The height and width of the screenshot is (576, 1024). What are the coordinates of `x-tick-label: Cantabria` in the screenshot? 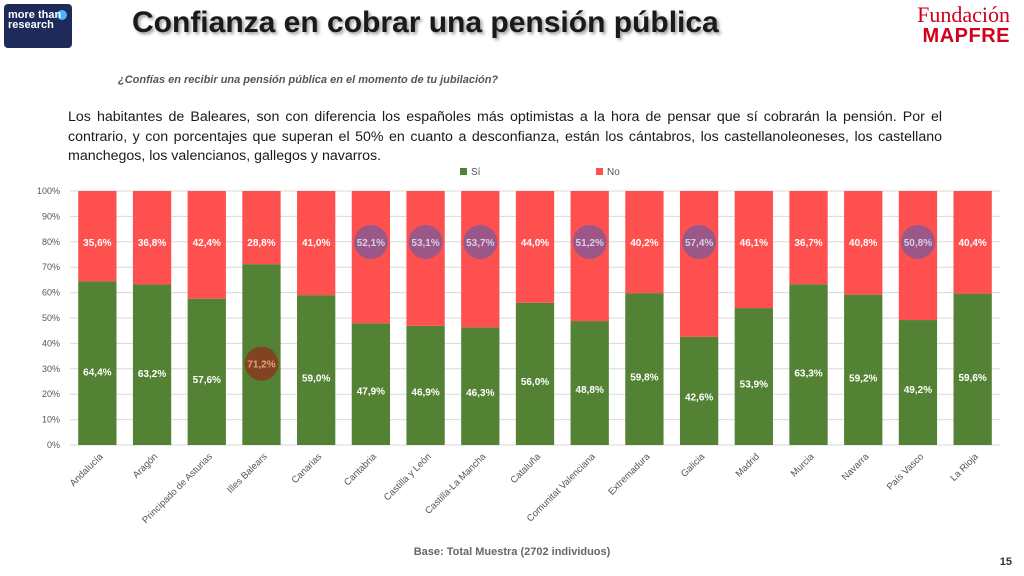 It's located at (360, 469).